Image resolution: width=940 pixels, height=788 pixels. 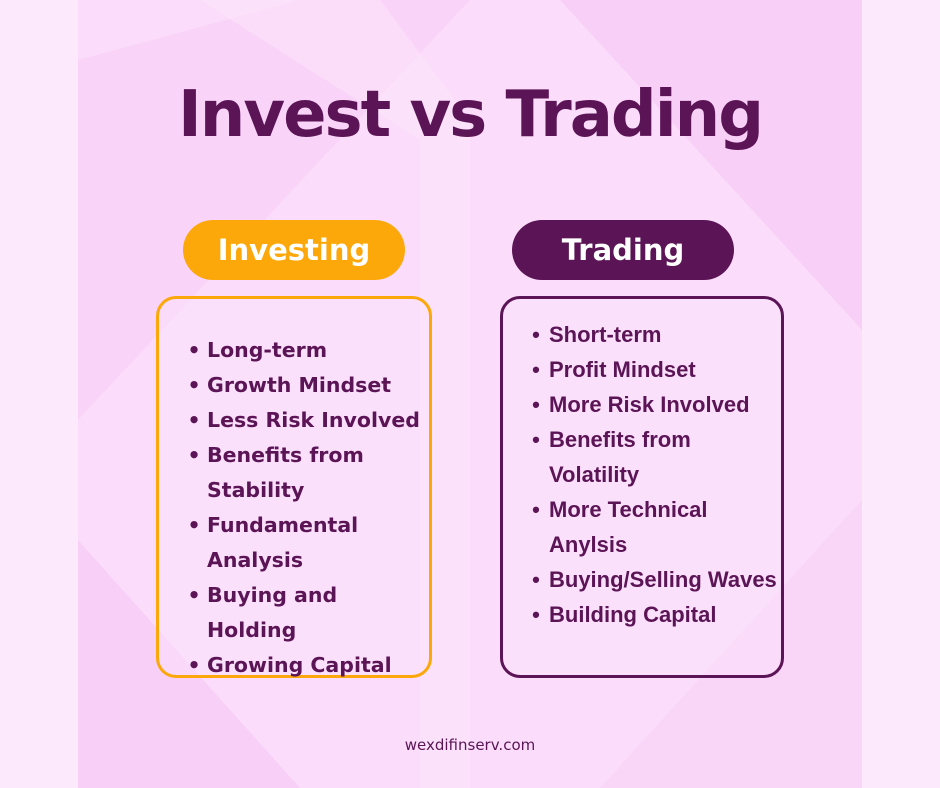 I want to click on list-item: • Growth Mindset, so click(x=307, y=385).